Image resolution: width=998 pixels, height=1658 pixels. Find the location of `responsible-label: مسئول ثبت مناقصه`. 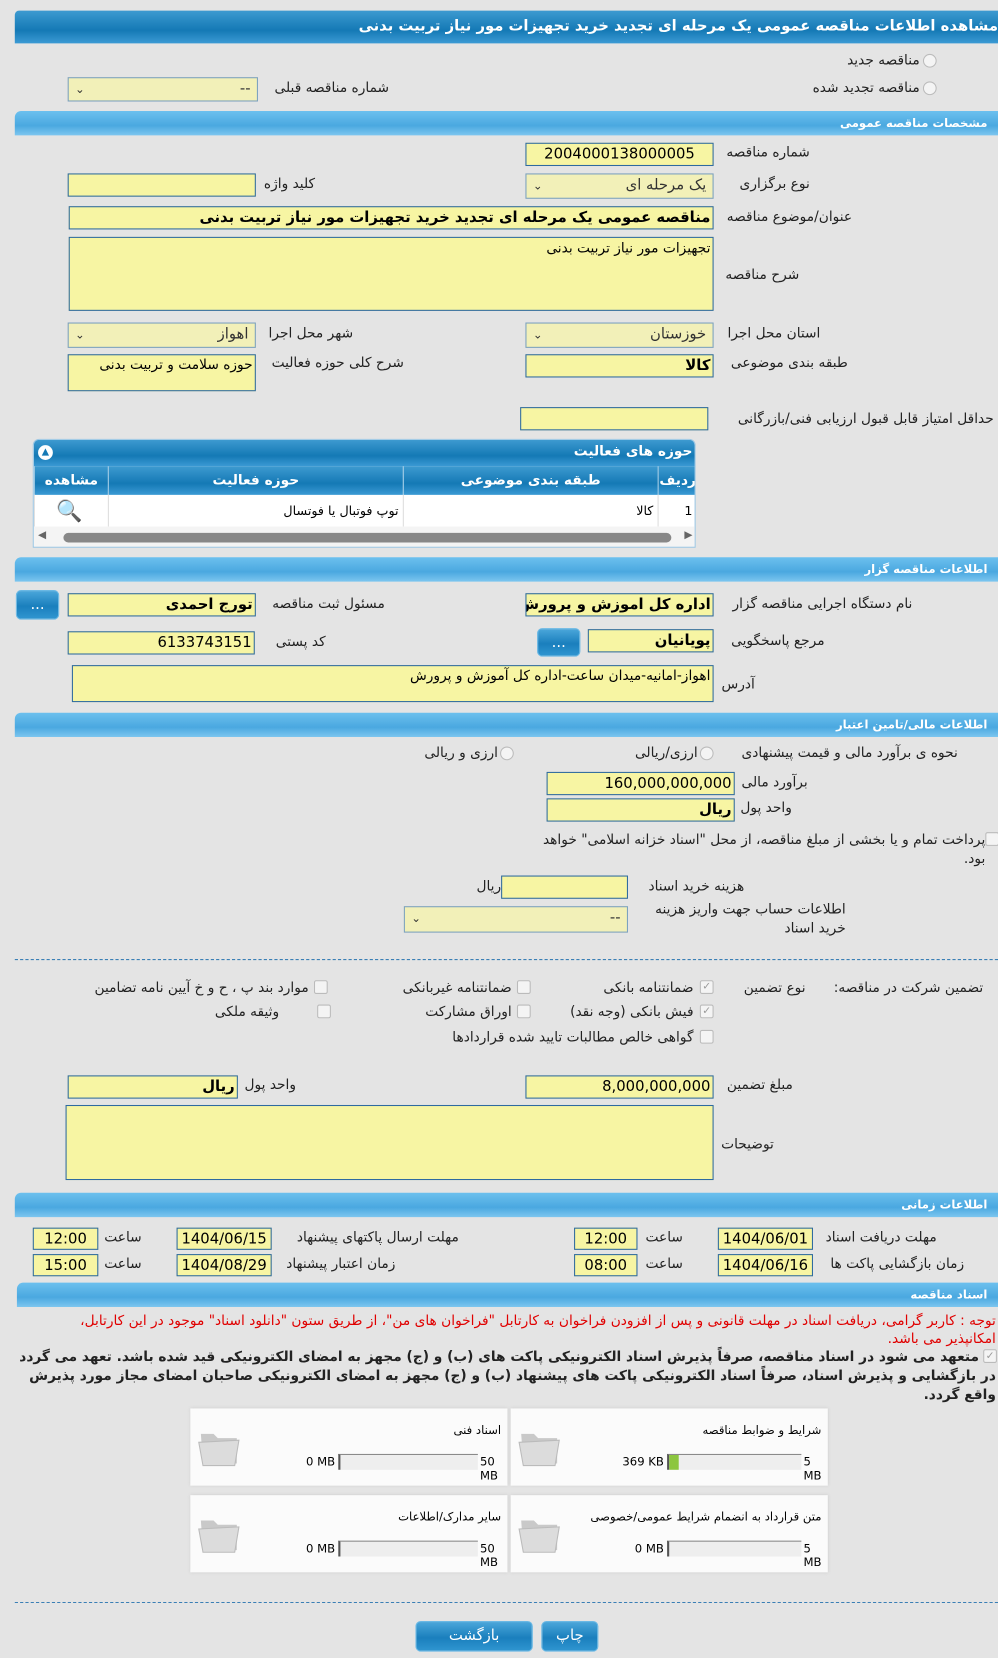

responsible-label: مسئول ثبت مناقصه is located at coordinates (328, 604).